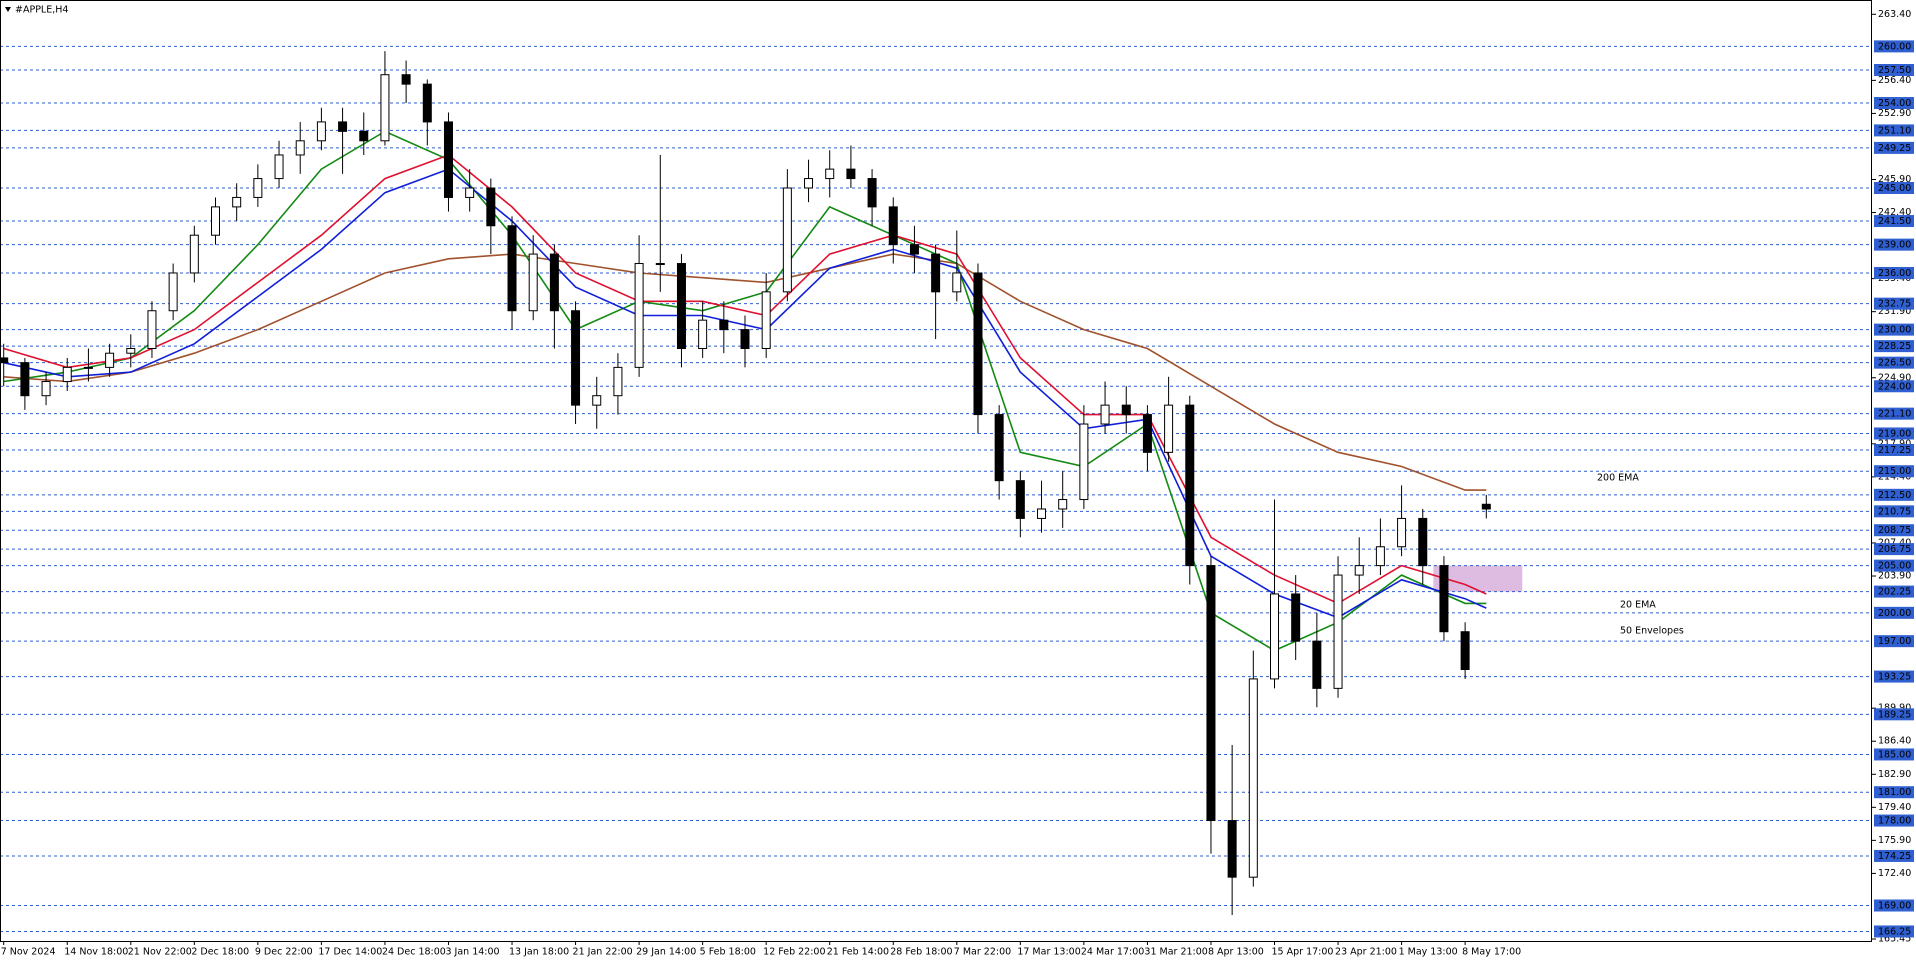  Describe the element at coordinates (1236, 952) in the screenshot. I see `x-tick-label: 8 Apr 13:00` at that location.